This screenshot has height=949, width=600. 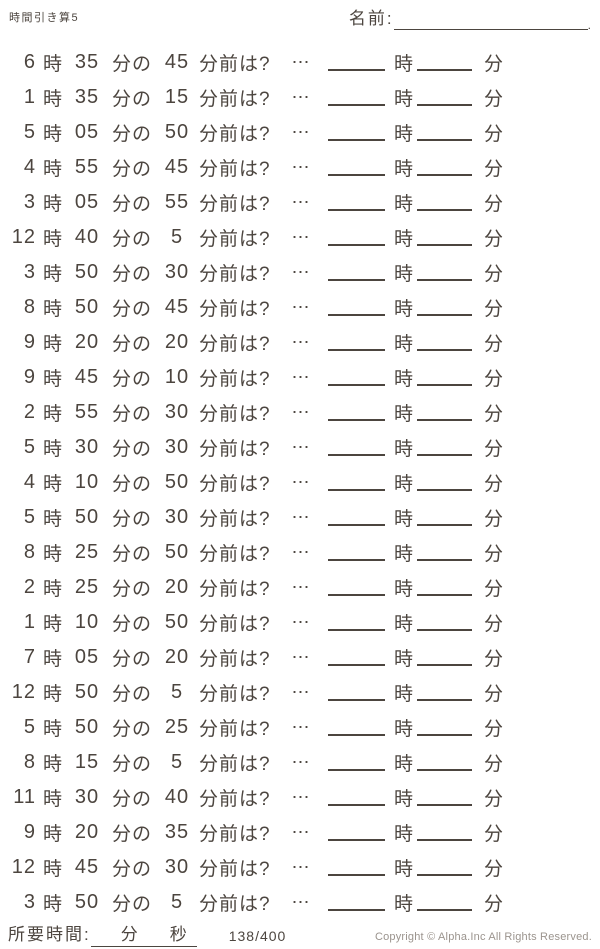 I want to click on name-blank-line, so click(x=490, y=20).